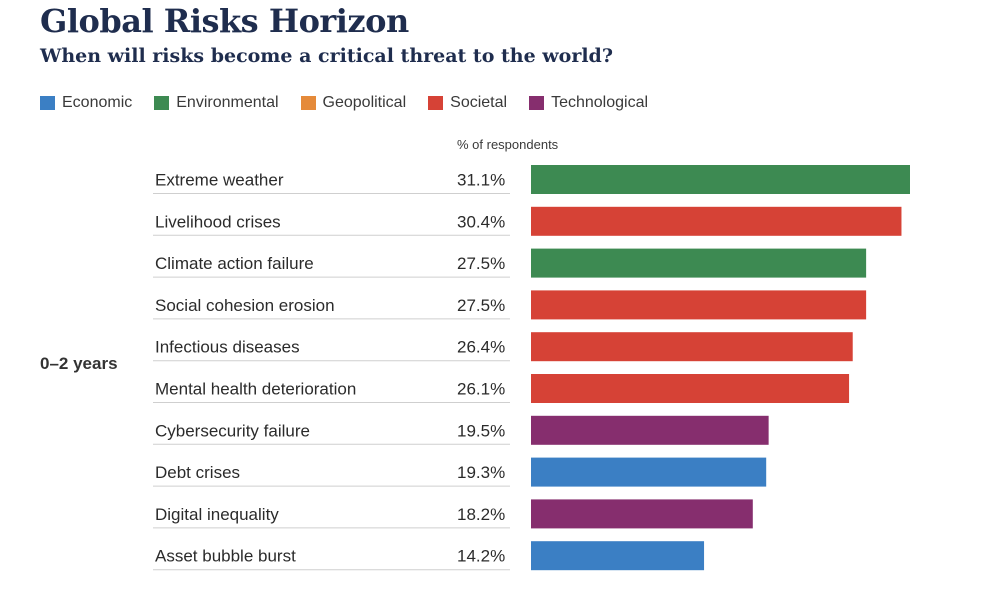 This screenshot has height=595, width=1000. Describe the element at coordinates (479, 102) in the screenshot. I see `legend-label-societal: Societal` at that location.